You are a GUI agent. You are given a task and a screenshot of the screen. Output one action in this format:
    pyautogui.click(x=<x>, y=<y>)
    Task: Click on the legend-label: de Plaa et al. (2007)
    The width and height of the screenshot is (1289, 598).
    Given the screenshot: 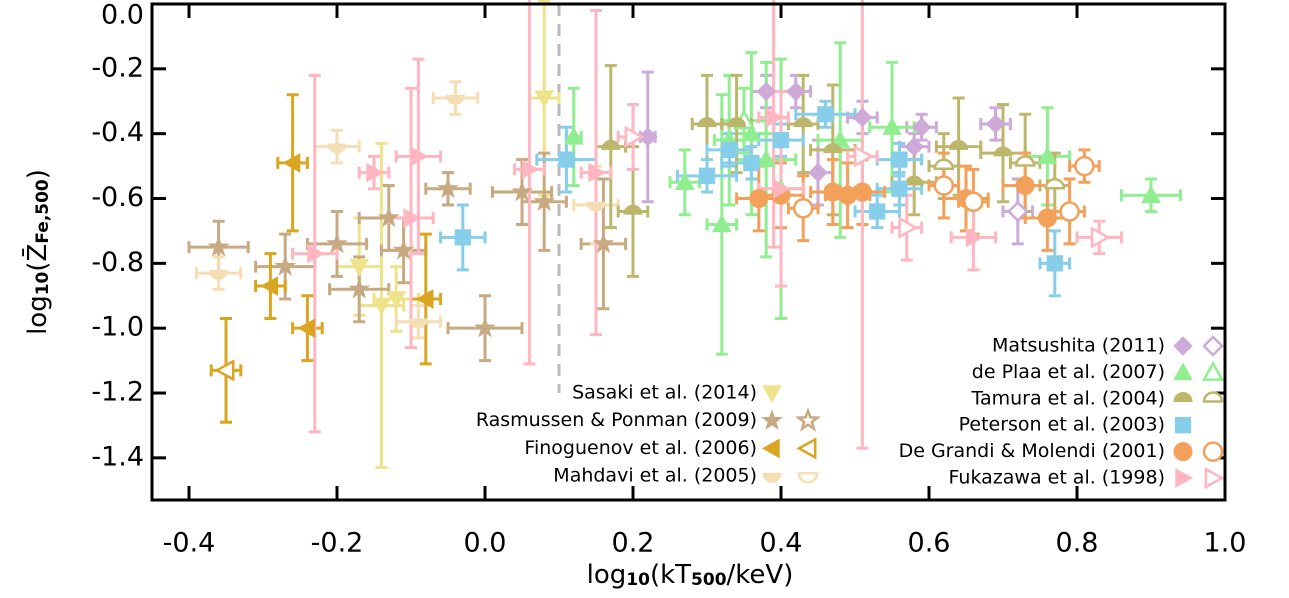 What is the action you would take?
    pyautogui.click(x=1068, y=372)
    